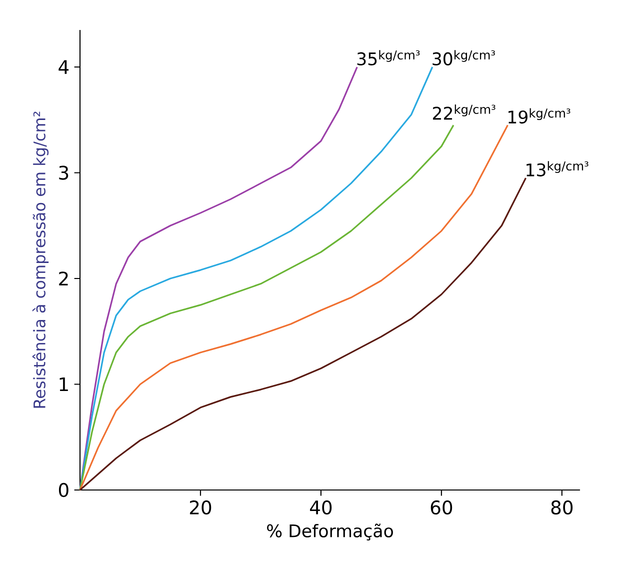  What do you see at coordinates (441, 507) in the screenshot?
I see `x-tick-label: 60` at bounding box center [441, 507].